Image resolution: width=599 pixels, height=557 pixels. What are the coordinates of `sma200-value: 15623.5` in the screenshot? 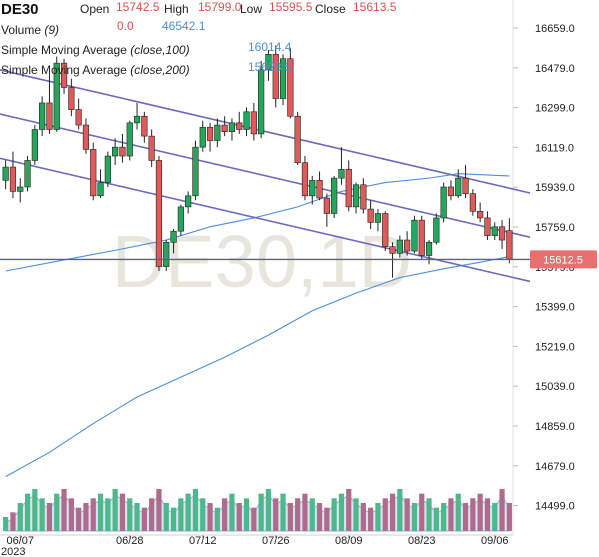 It's located at (270, 67).